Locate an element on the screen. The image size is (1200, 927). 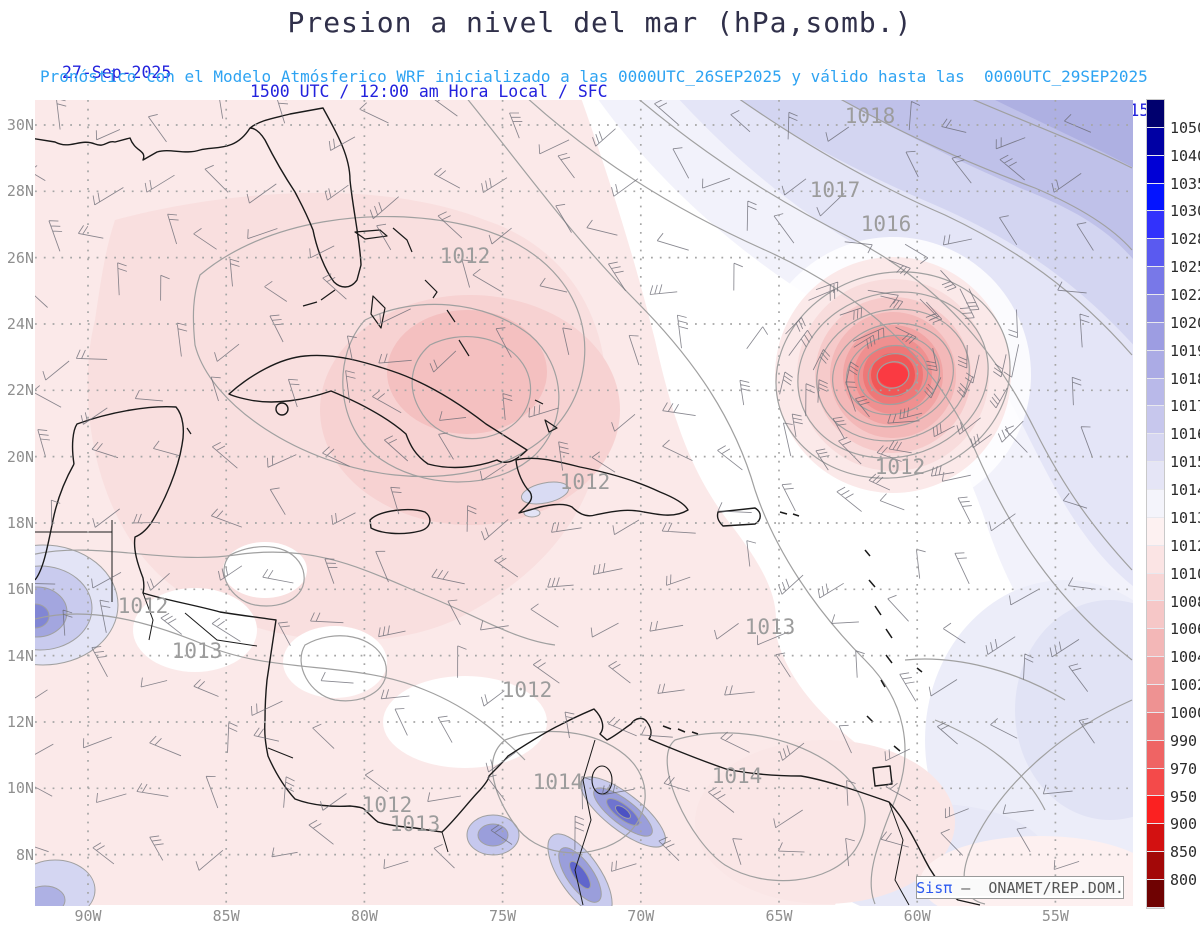
lon-label: 70W is located at coordinates (641, 916).